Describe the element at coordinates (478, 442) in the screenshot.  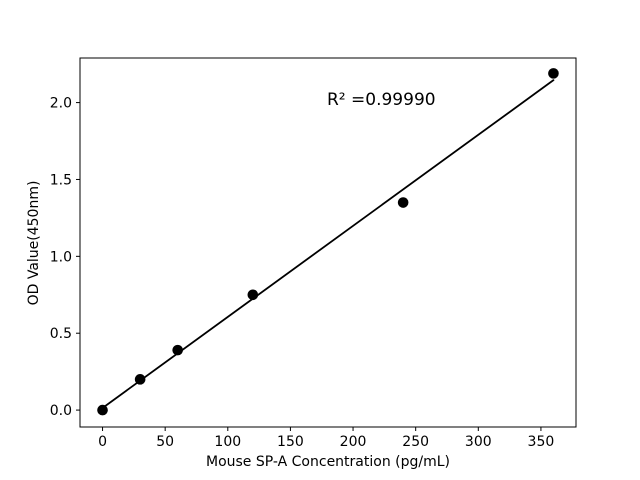
I see `x-tick-label: 300` at that location.